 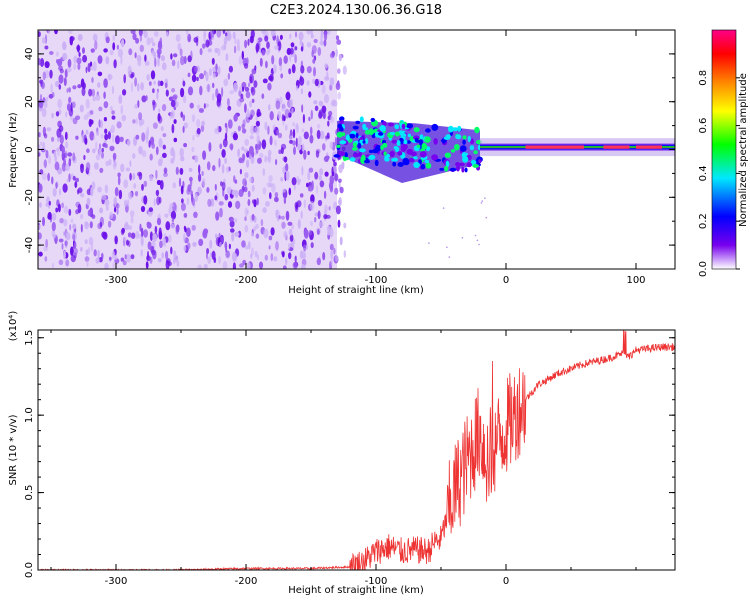 I want to click on y-tick-label: 0.5, so click(x=29, y=493).